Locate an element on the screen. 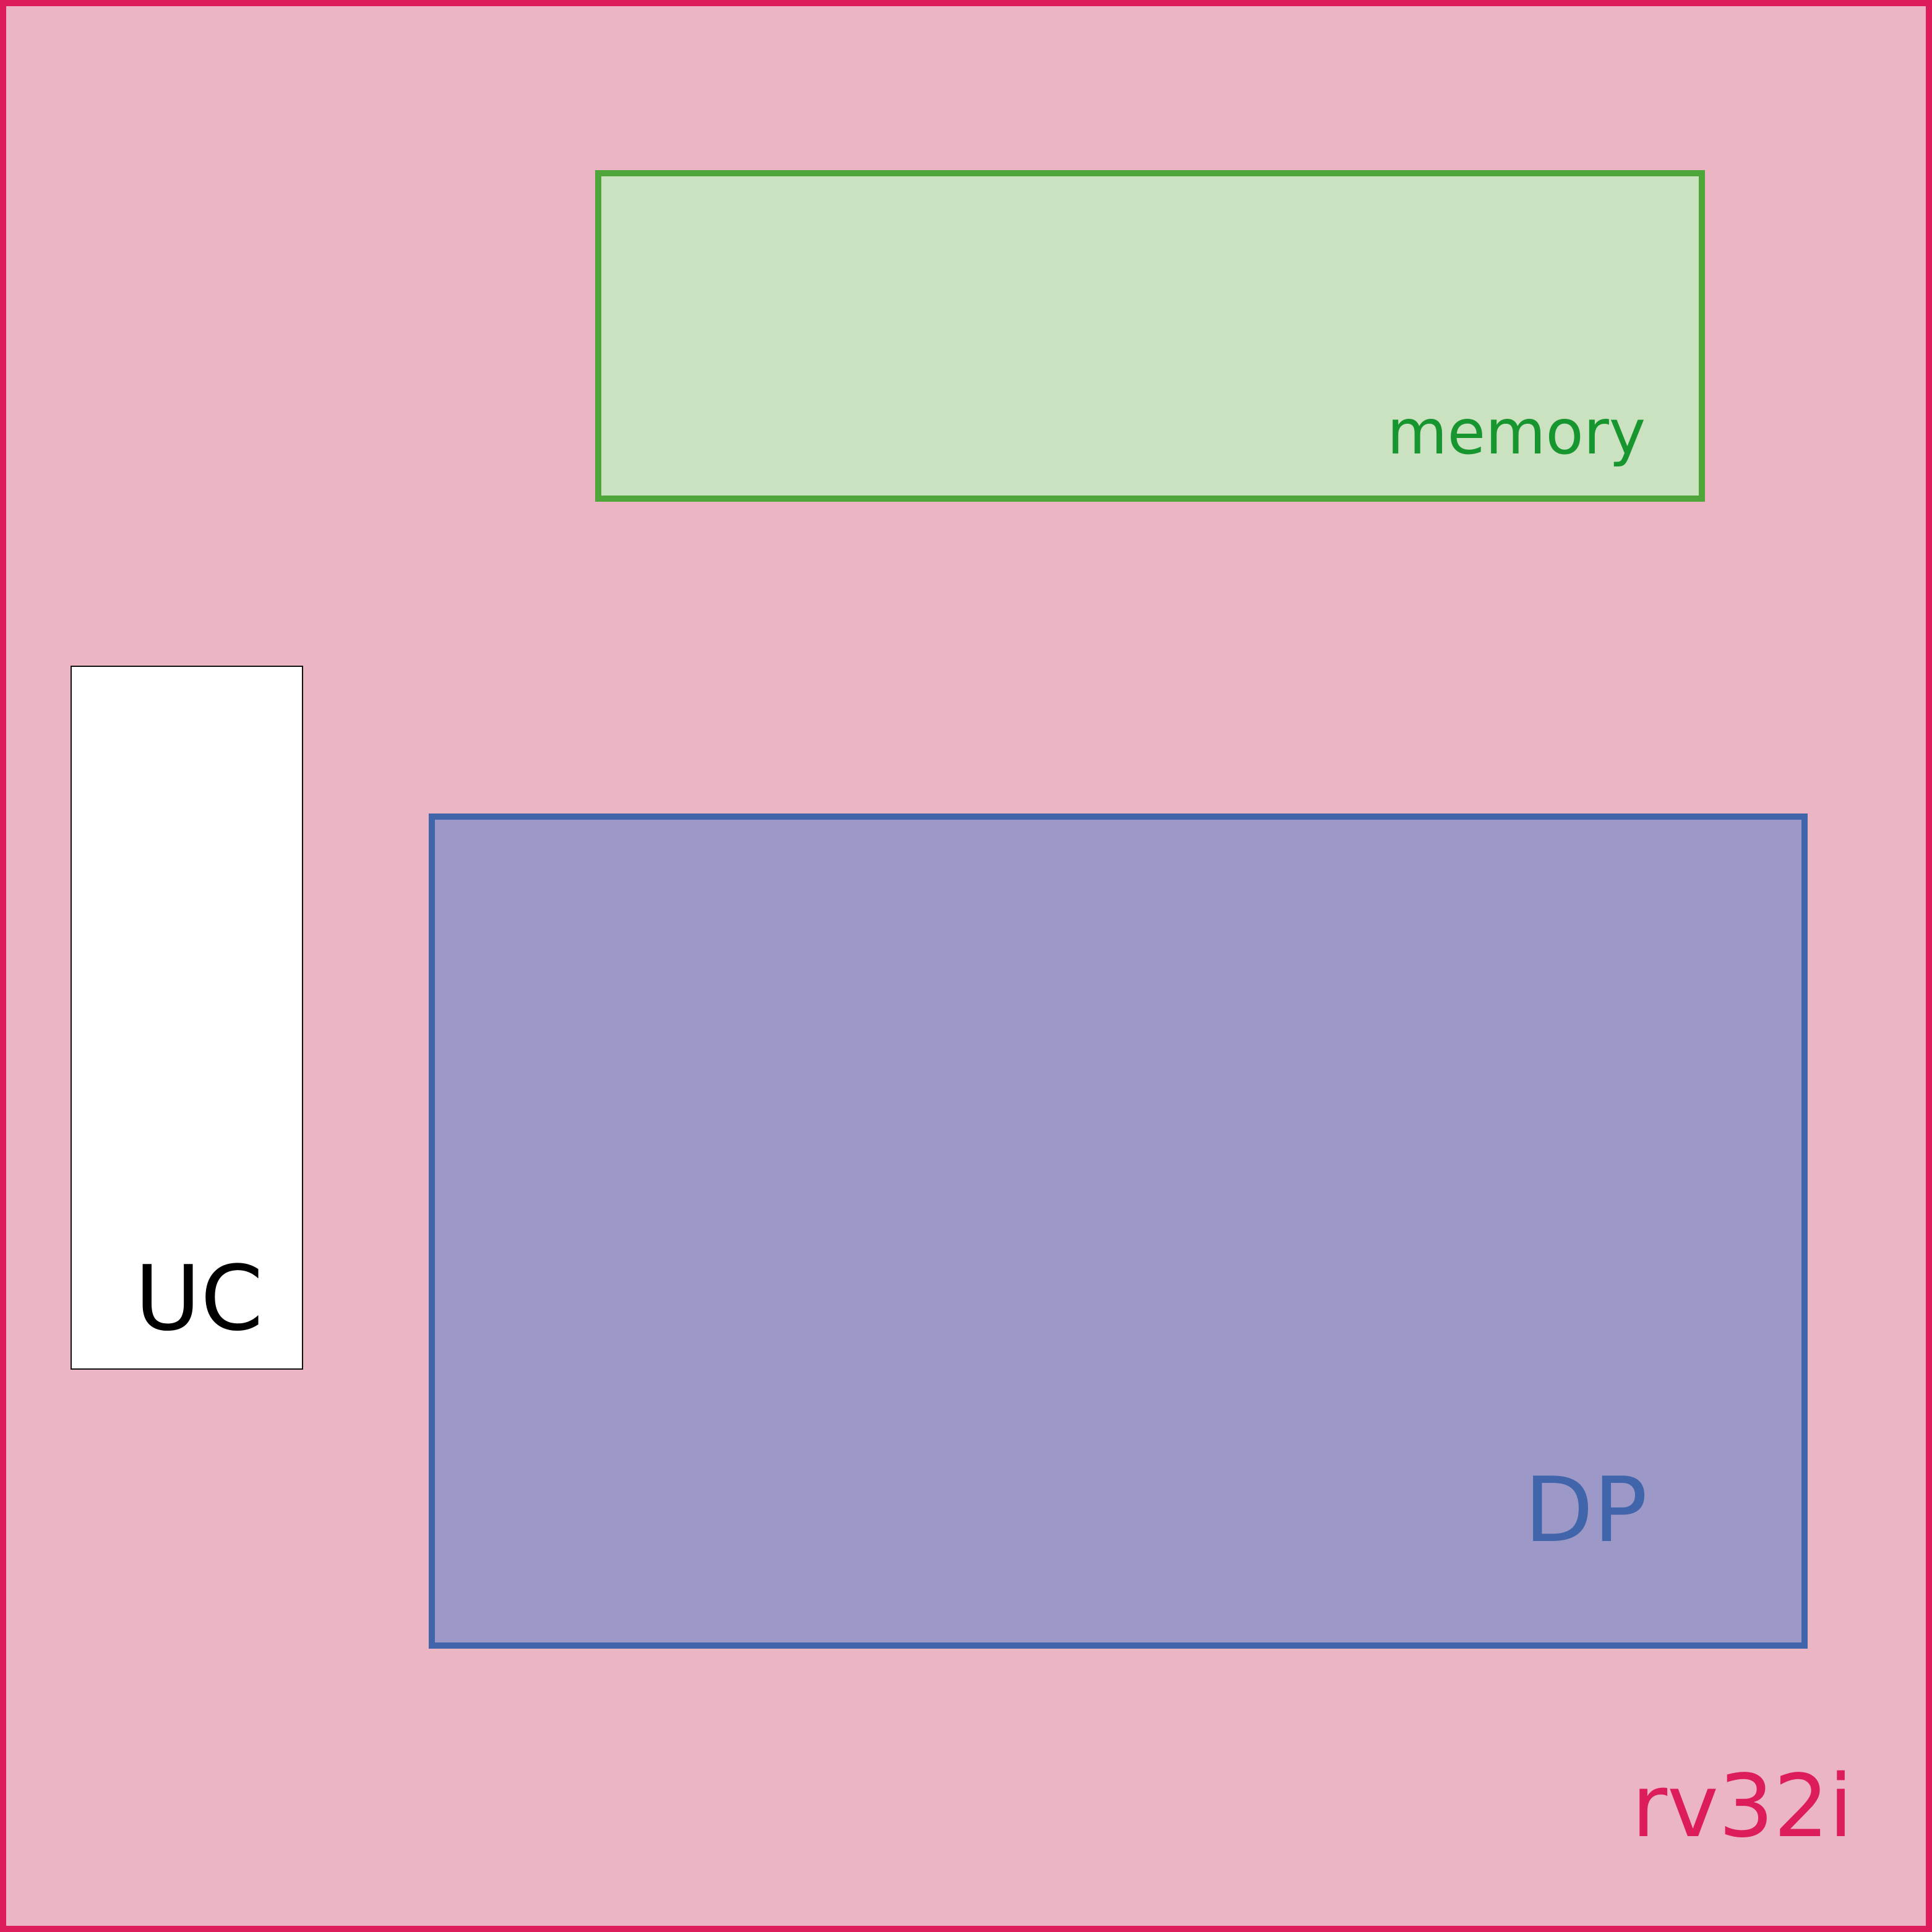 This screenshot has width=1932, height=1932. memory-label: memory is located at coordinates (1516, 432).